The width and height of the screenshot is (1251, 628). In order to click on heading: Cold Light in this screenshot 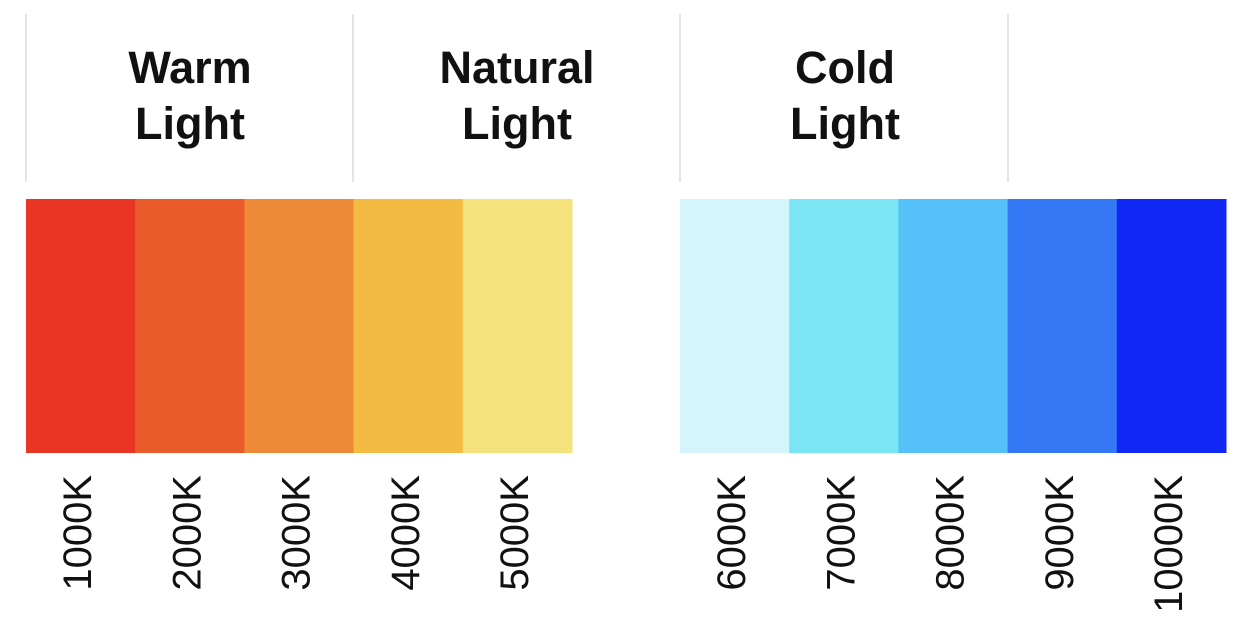, I will do `click(845, 95)`.